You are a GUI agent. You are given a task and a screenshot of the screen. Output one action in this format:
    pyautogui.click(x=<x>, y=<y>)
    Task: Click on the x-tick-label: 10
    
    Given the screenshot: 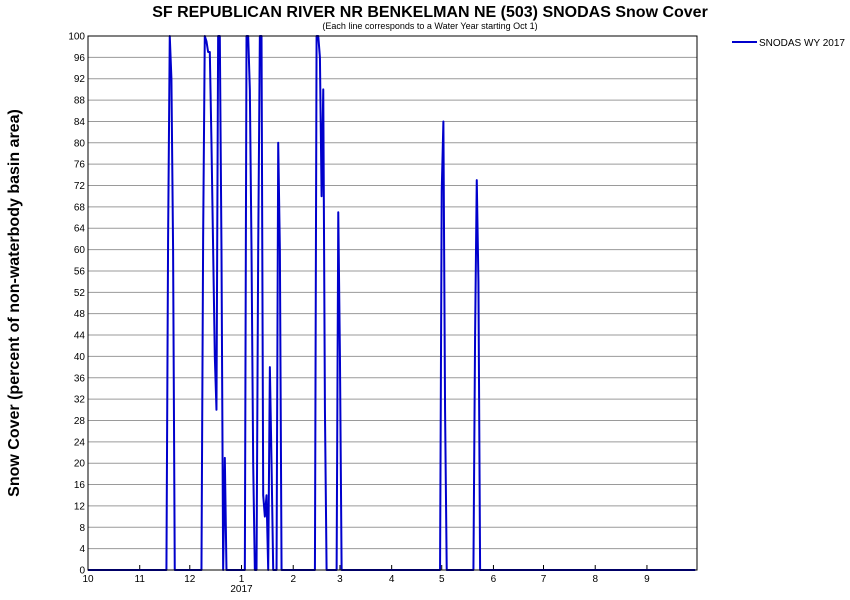 What is the action you would take?
    pyautogui.click(x=88, y=579)
    